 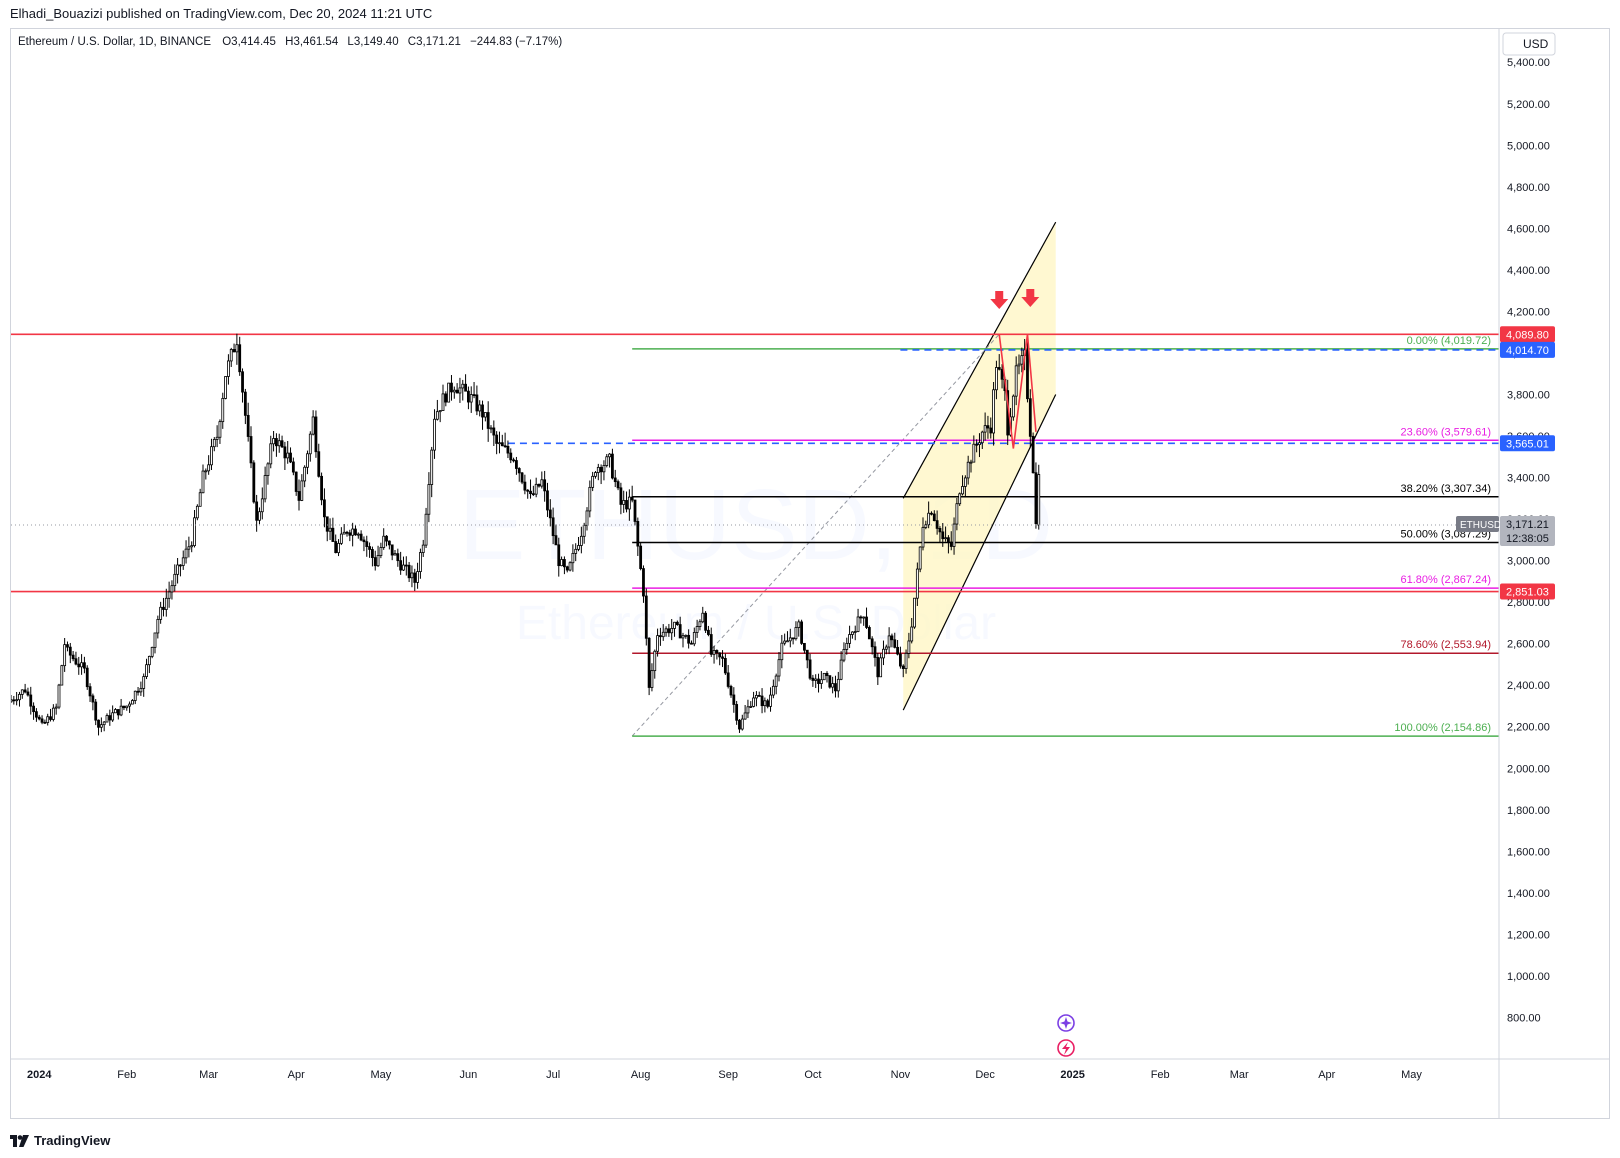 What do you see at coordinates (350, 42) in the screenshot?
I see `legend-low-label: L` at bounding box center [350, 42].